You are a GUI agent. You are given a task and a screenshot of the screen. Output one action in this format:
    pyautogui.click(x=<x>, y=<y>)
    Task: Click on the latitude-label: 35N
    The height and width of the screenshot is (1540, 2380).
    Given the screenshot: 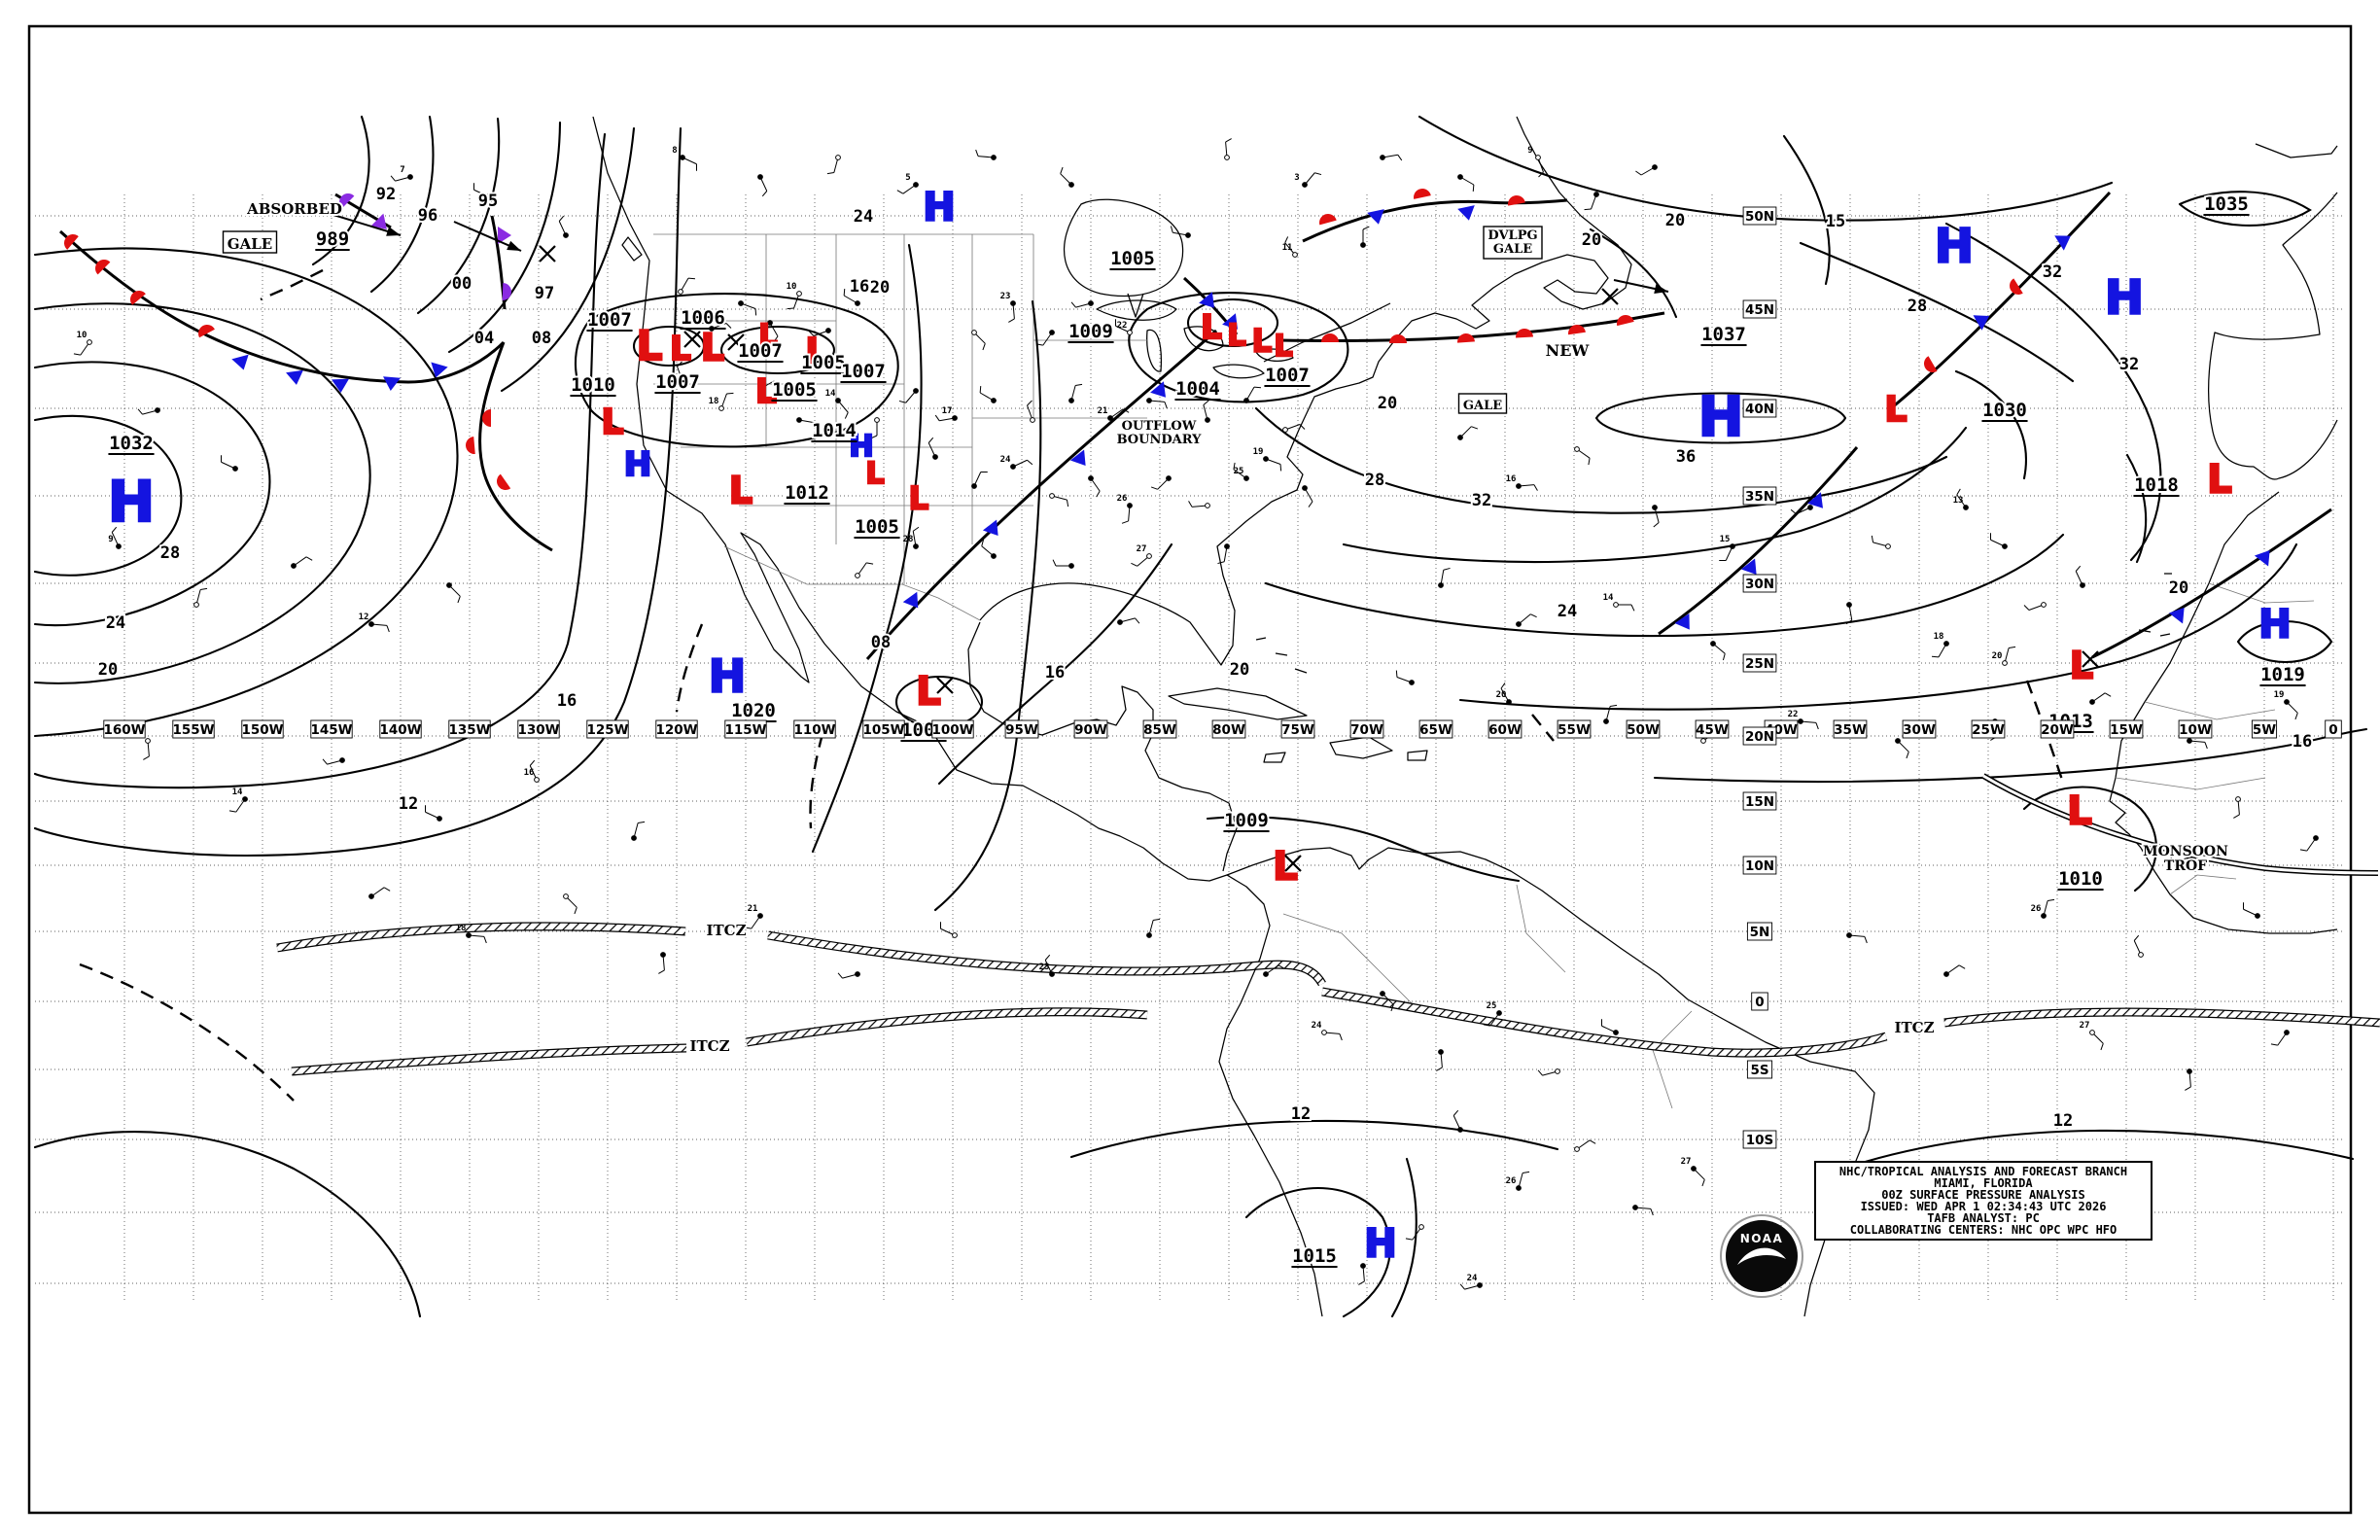 What is the action you would take?
    pyautogui.click(x=1759, y=497)
    